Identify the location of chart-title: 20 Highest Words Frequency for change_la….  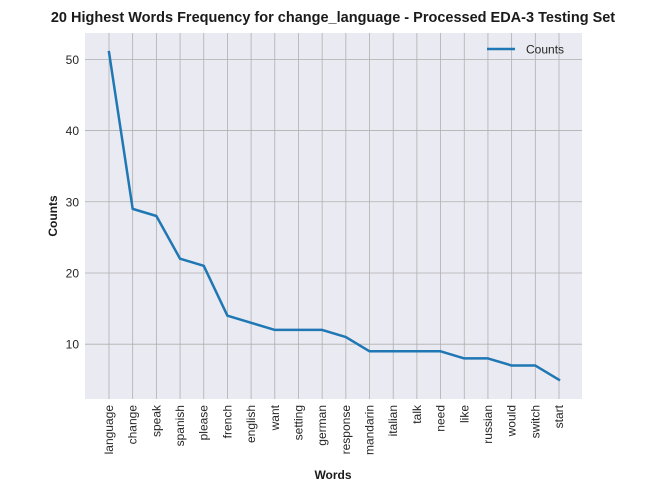
(333, 18).